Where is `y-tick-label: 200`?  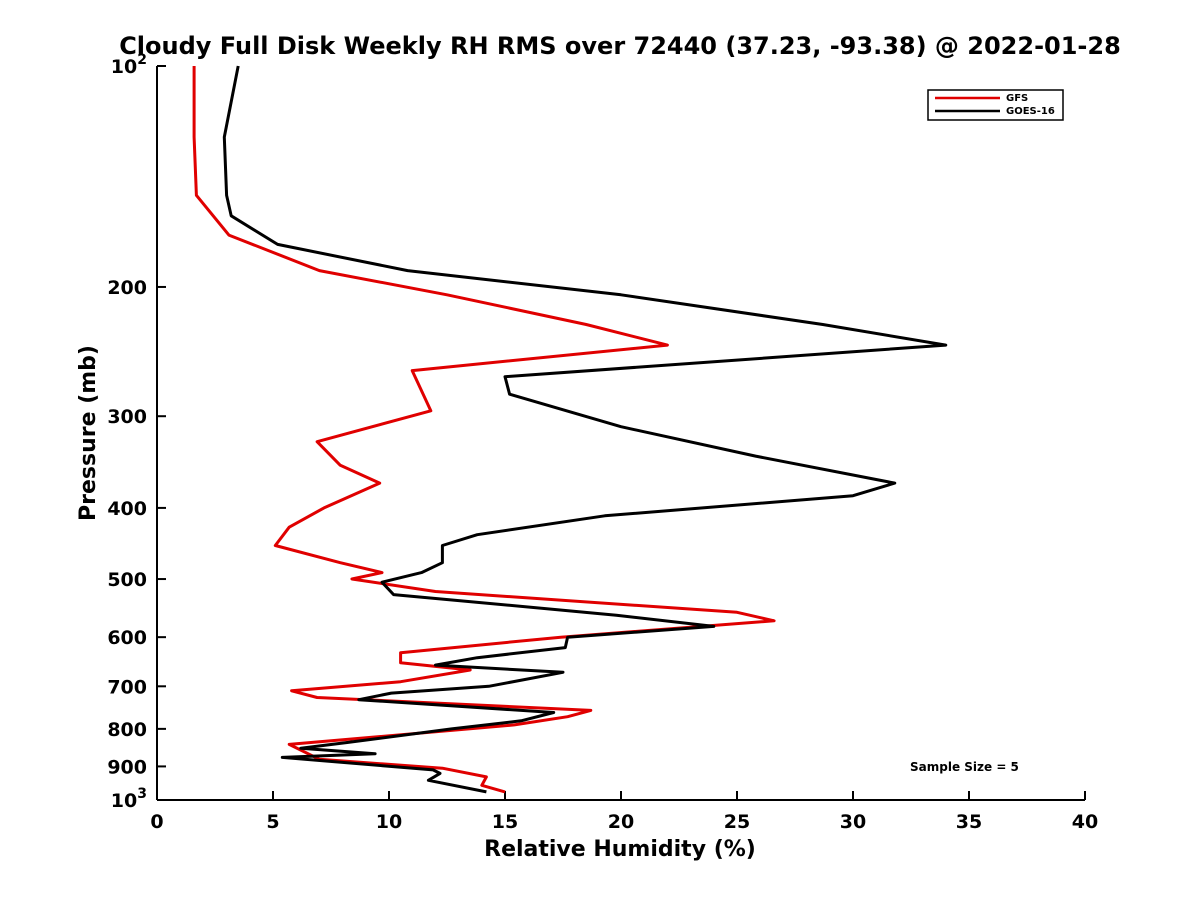
y-tick-label: 200 is located at coordinates (127, 288).